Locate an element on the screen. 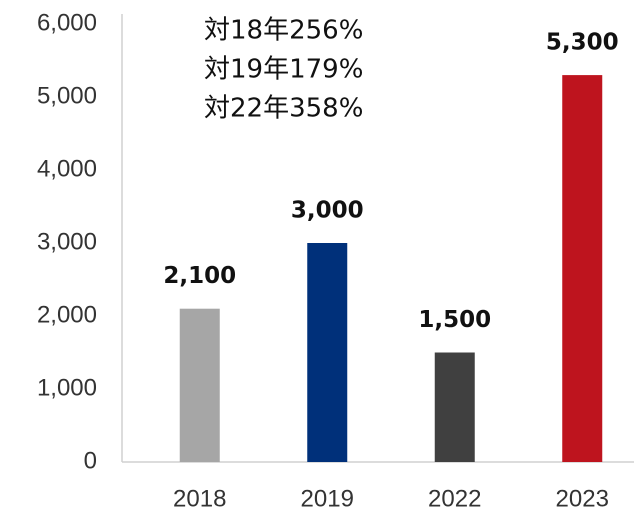 Image resolution: width=634 pixels, height=517 pixels. y-tick-label: 1,000 is located at coordinates (67, 387).